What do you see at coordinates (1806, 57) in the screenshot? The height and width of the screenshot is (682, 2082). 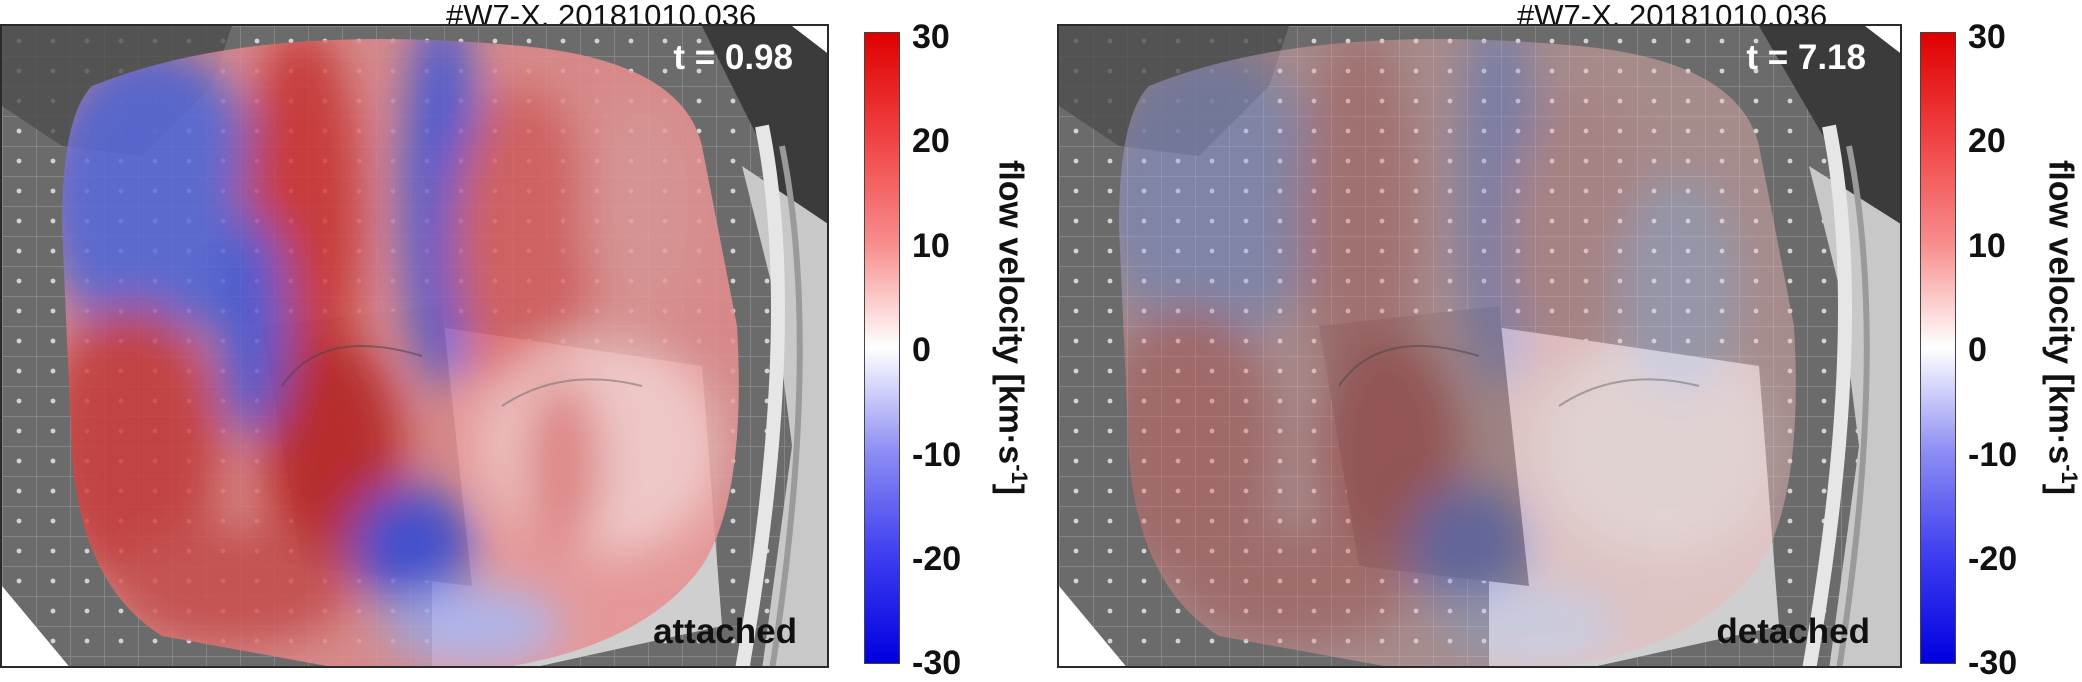 I see `time-label-right: t = 7.18` at bounding box center [1806, 57].